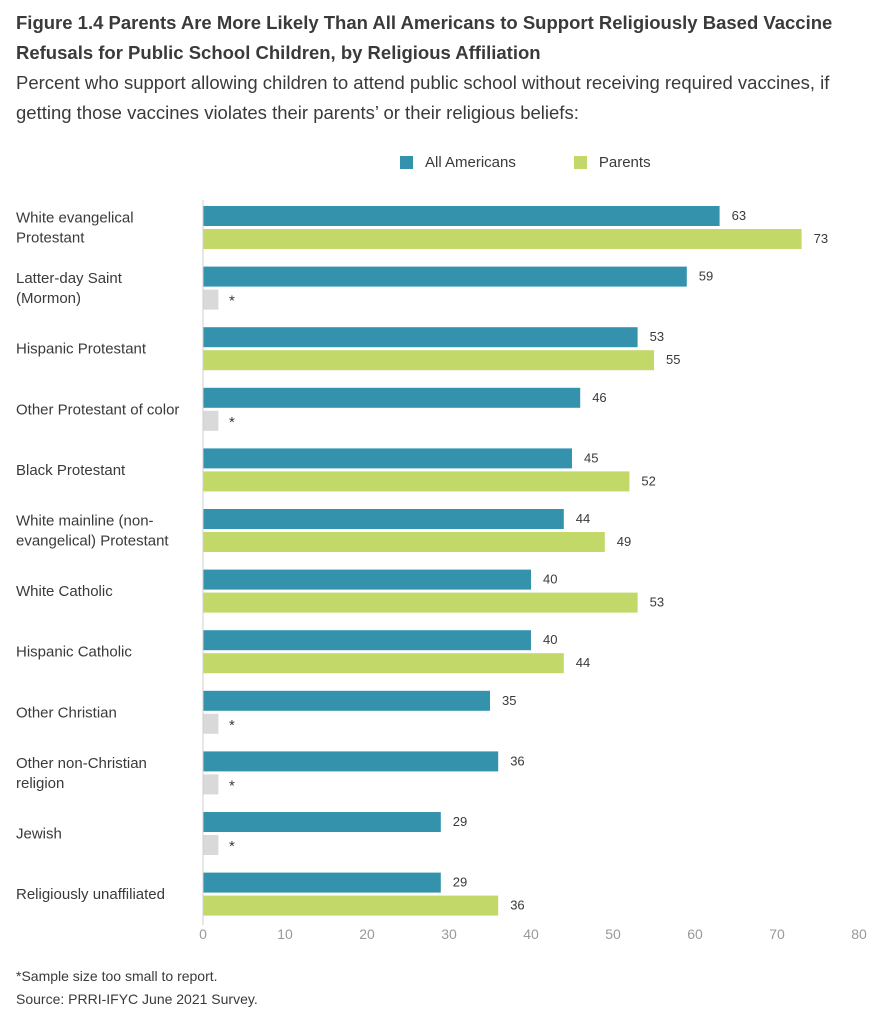 The width and height of the screenshot is (885, 1024). I want to click on data-label-parents: 53, so click(657, 602).